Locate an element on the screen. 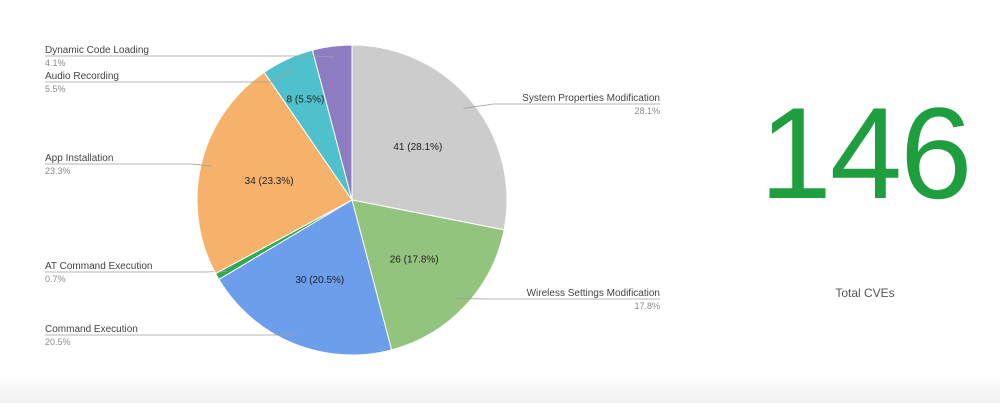 The width and height of the screenshot is (1000, 403). callout-percent-dynamic-code-loading: 4.1% is located at coordinates (55, 63).